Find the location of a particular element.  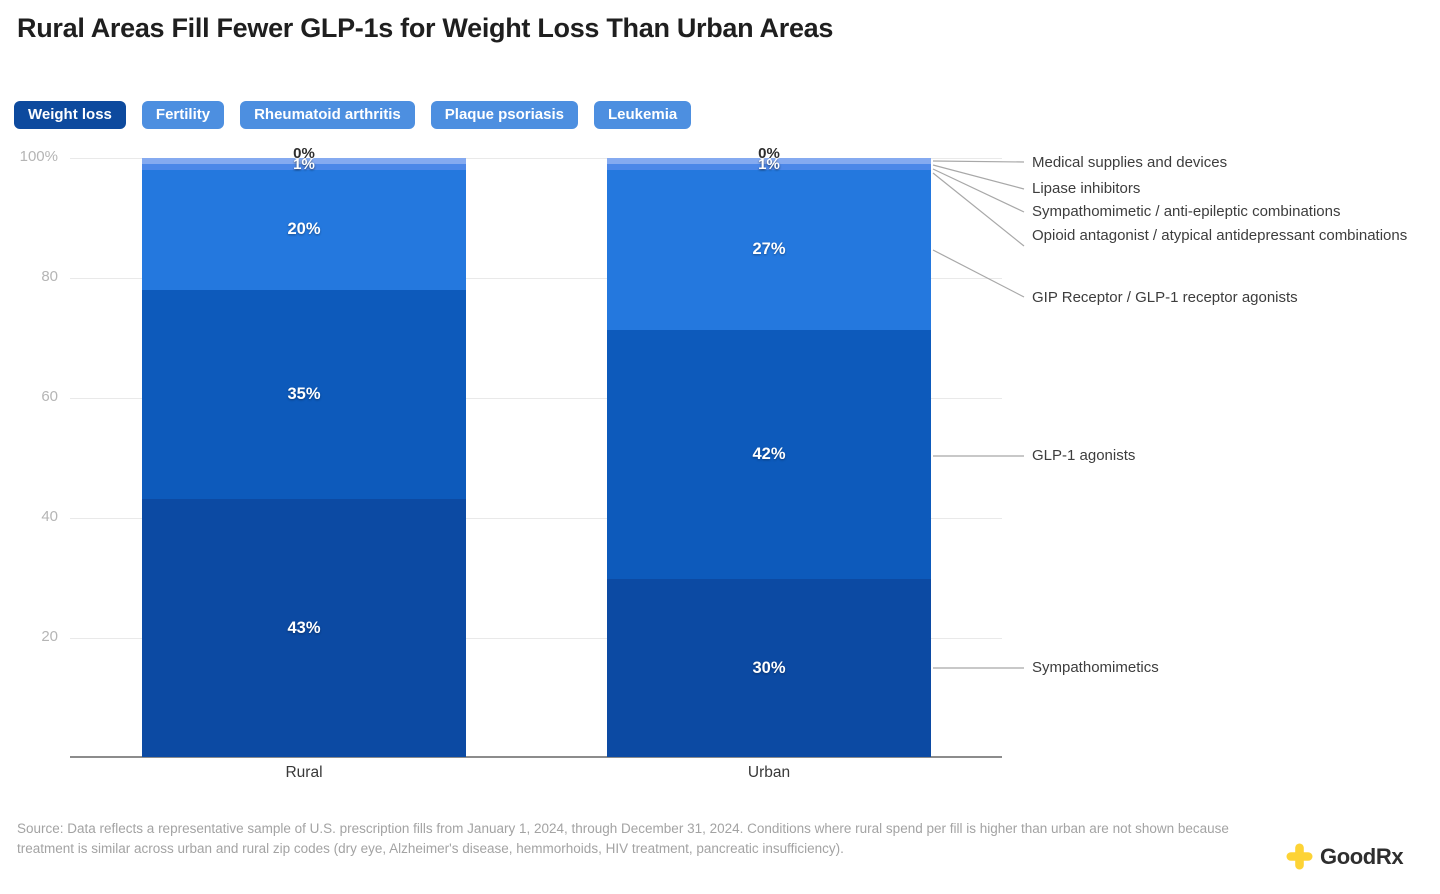

tab-rheumatoid-arthritis: Rheumatoid arthritis is located at coordinates (327, 115).